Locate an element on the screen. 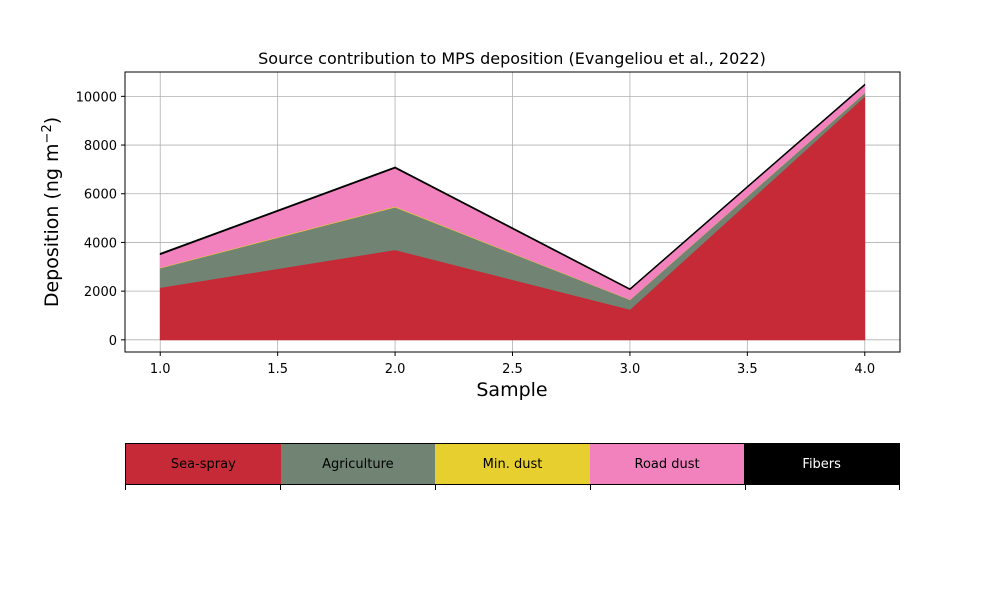 Image resolution: width=1000 pixels, height=600 pixels. colorbar-label: Fibers is located at coordinates (821, 464).